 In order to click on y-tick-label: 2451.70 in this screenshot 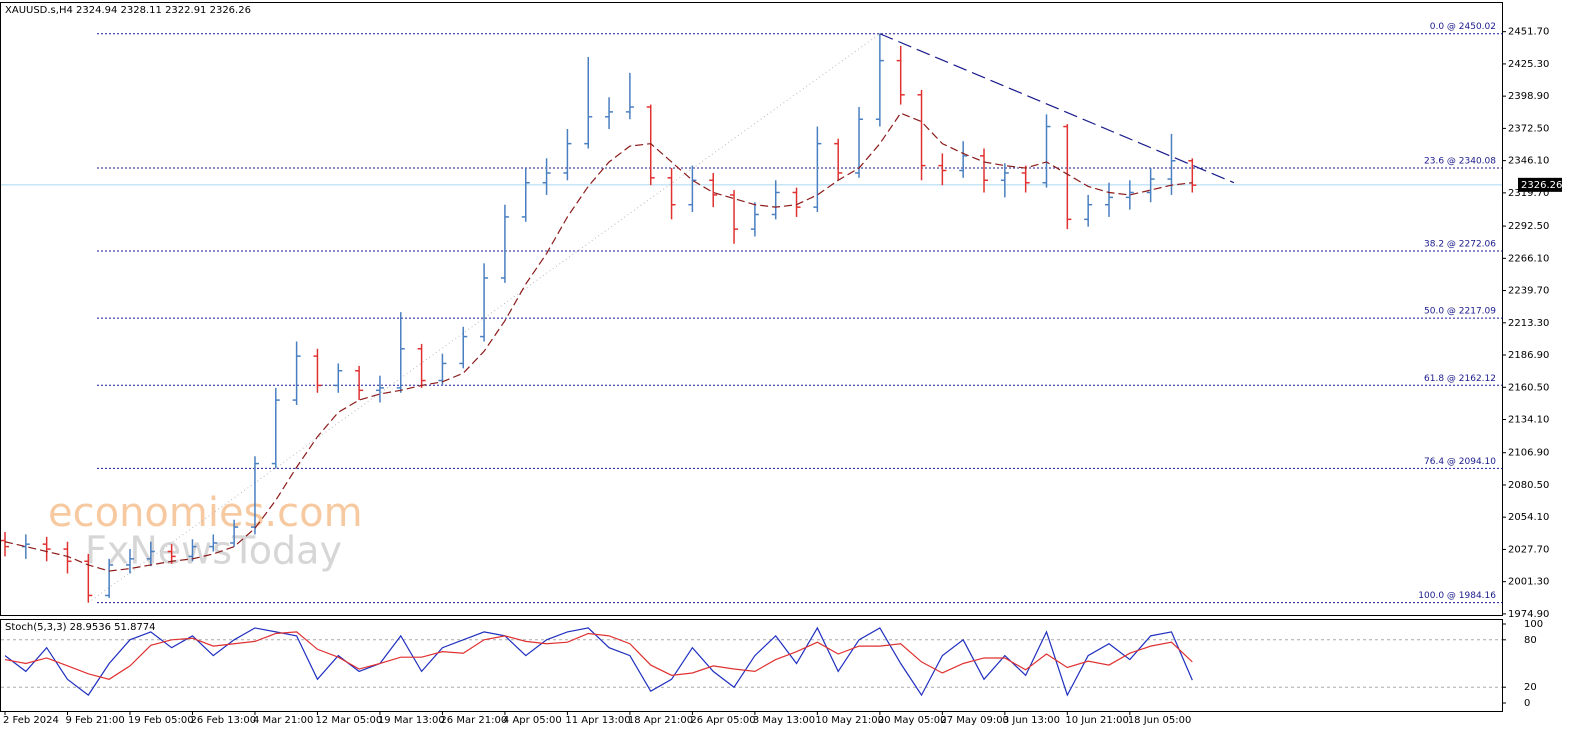, I will do `click(1528, 32)`.